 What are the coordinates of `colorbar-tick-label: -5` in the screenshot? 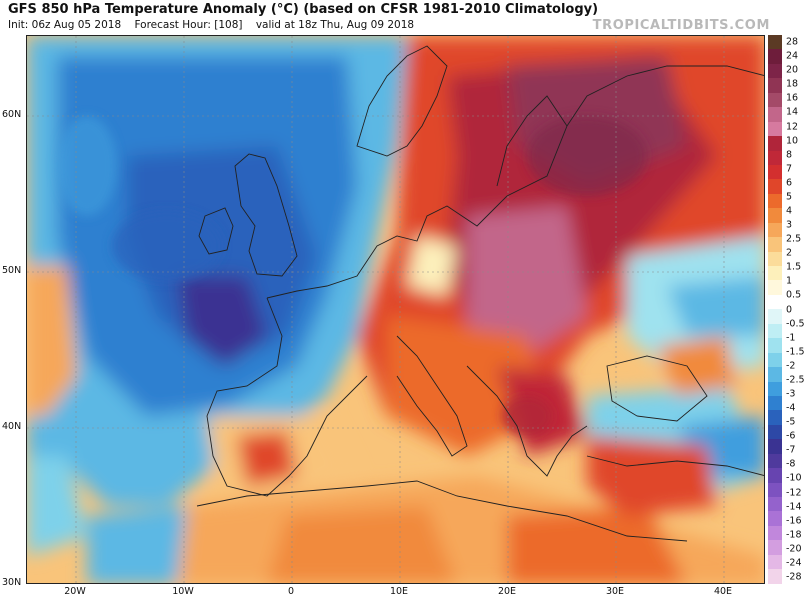 It's located at (791, 422).